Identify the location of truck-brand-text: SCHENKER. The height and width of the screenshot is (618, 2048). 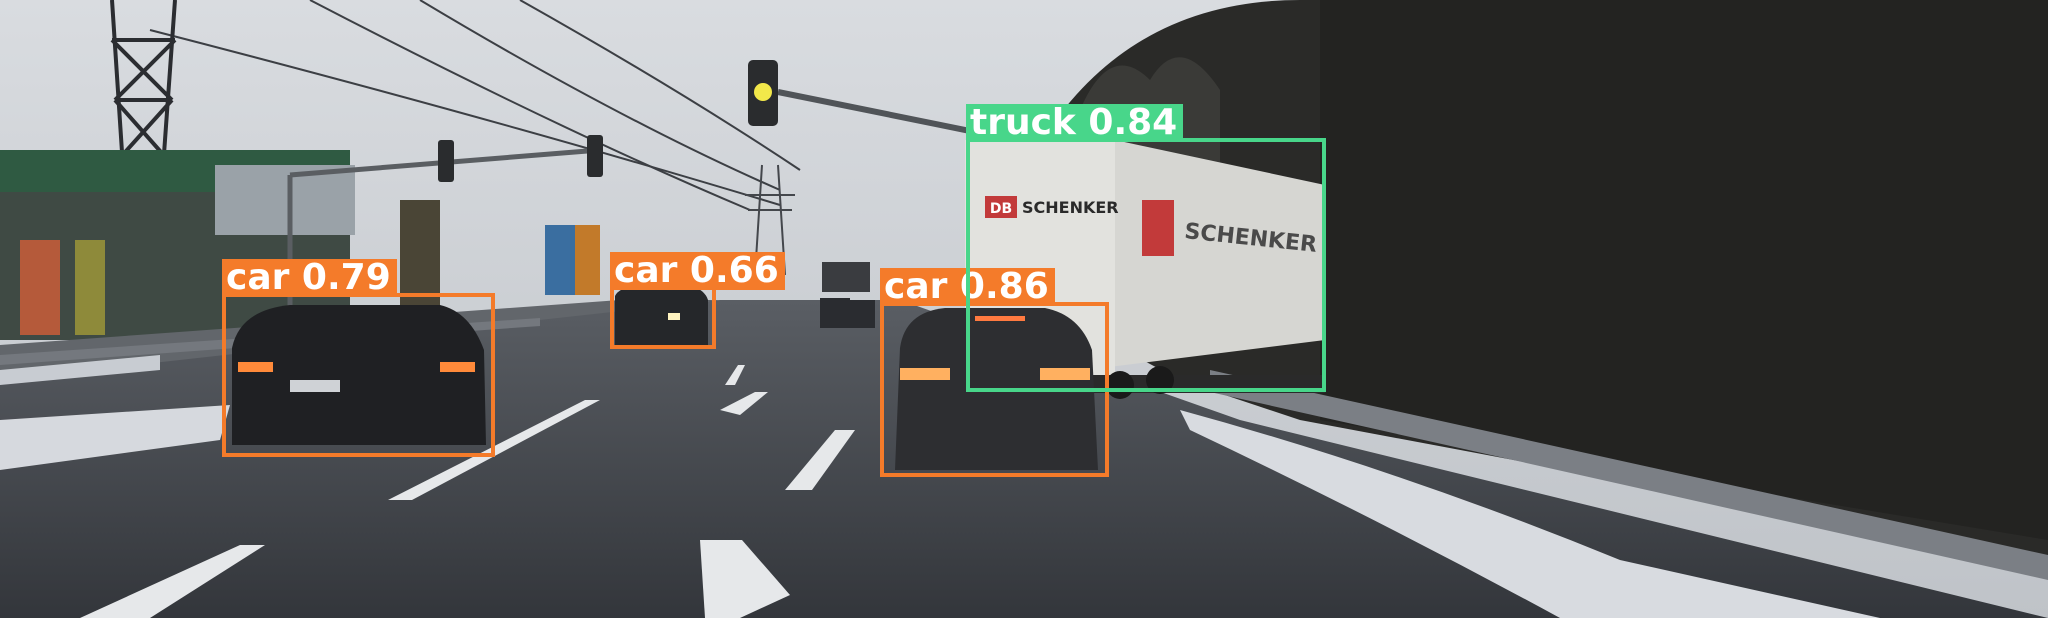
(1070, 207).